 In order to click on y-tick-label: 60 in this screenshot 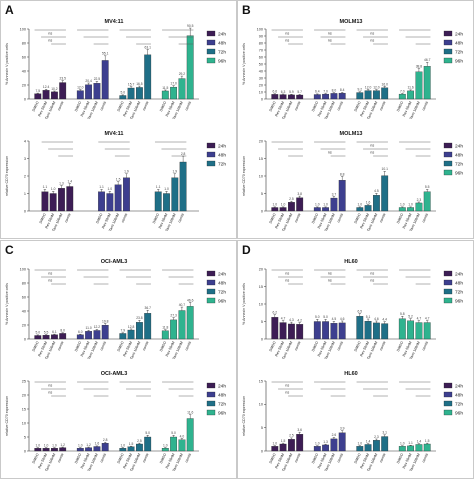, I will do `click(261, 57)`.